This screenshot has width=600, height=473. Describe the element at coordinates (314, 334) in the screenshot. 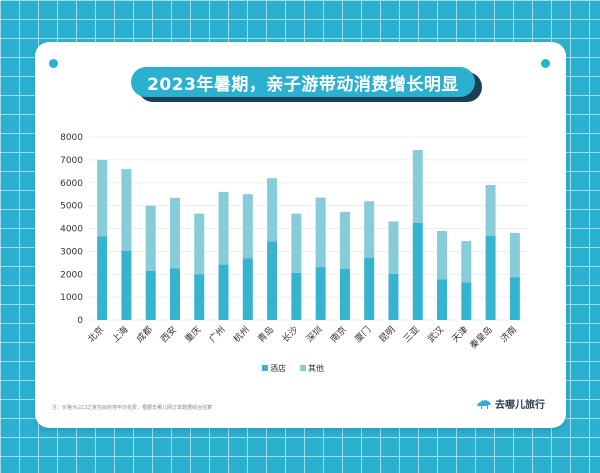

I see `x-tick-label: 深圳` at that location.